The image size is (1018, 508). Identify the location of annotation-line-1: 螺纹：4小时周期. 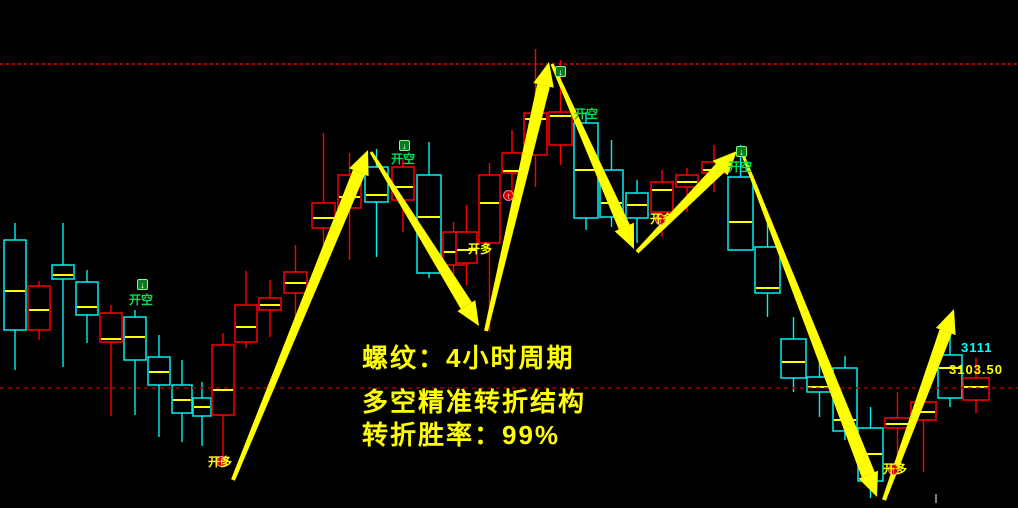
(468, 358).